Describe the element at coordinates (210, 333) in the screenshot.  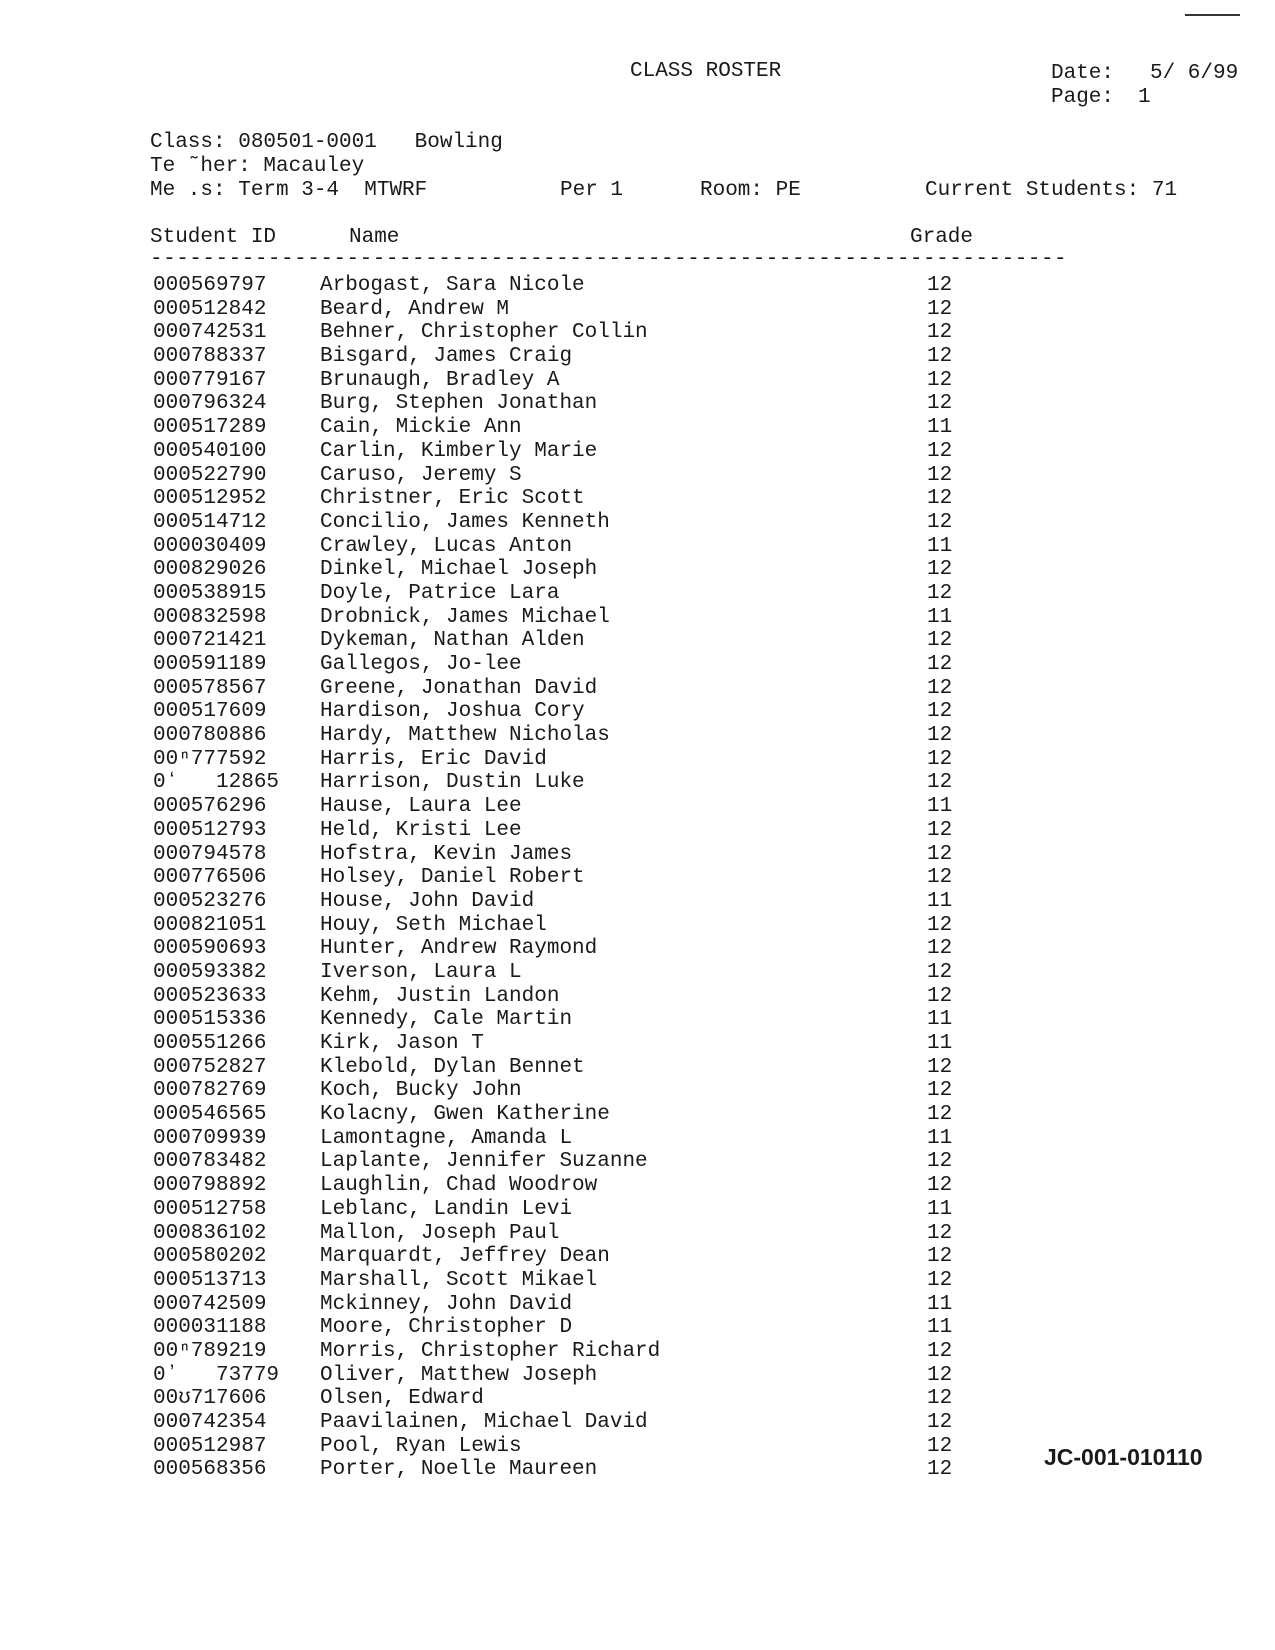
I see `student-id: 000742531` at that location.